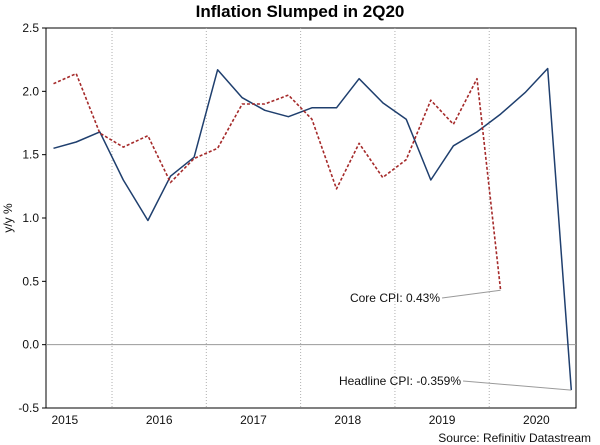 The height and width of the screenshot is (445, 600). What do you see at coordinates (65, 420) in the screenshot?
I see `x-tick-label: 2015` at bounding box center [65, 420].